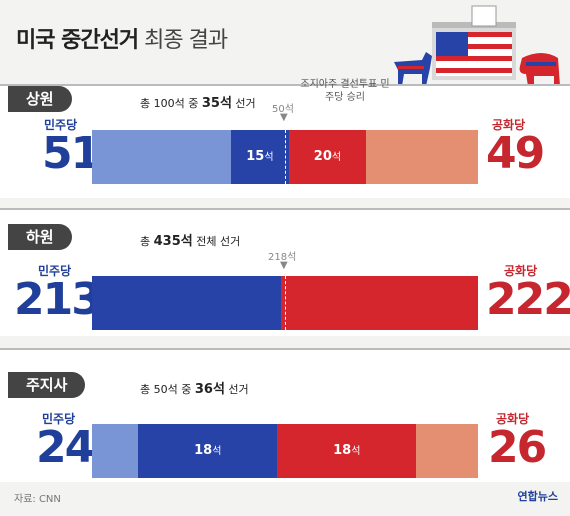  I want to click on senate-rep-label: 공화당, so click(509, 125).